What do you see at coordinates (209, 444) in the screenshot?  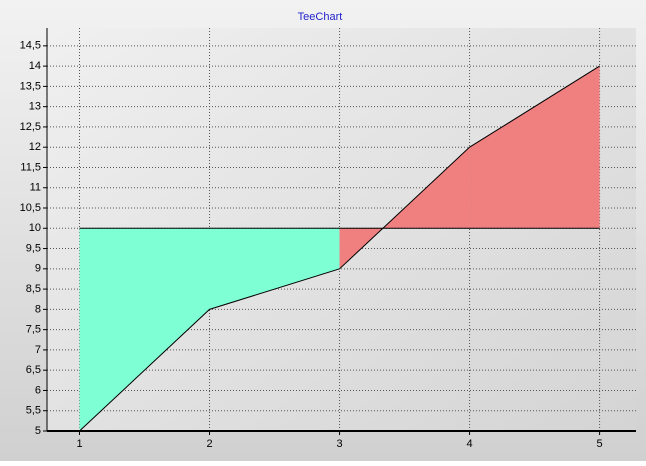 I see `x-tick-label: 2` at bounding box center [209, 444].